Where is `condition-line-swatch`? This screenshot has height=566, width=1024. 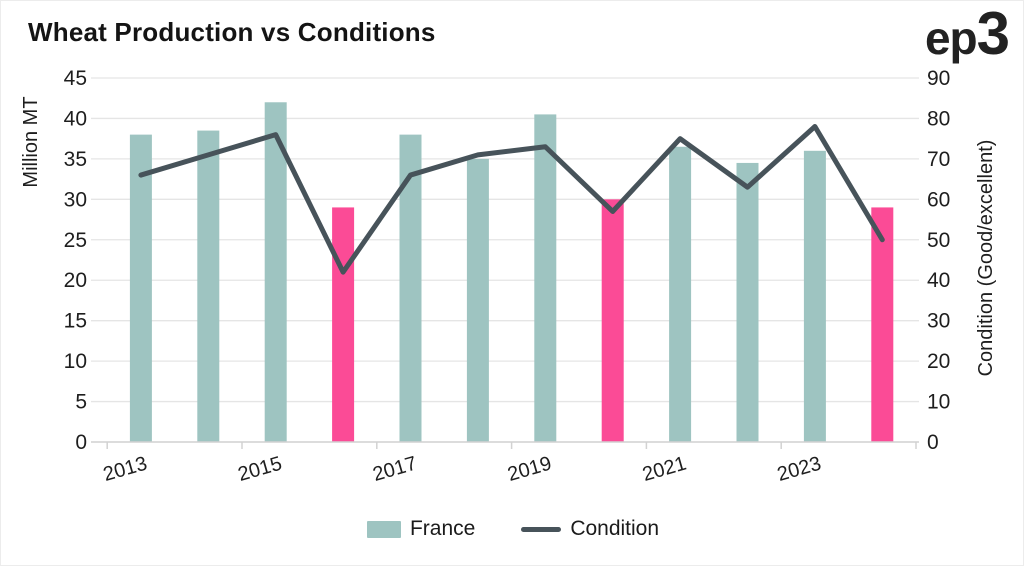 condition-line-swatch is located at coordinates (541, 529).